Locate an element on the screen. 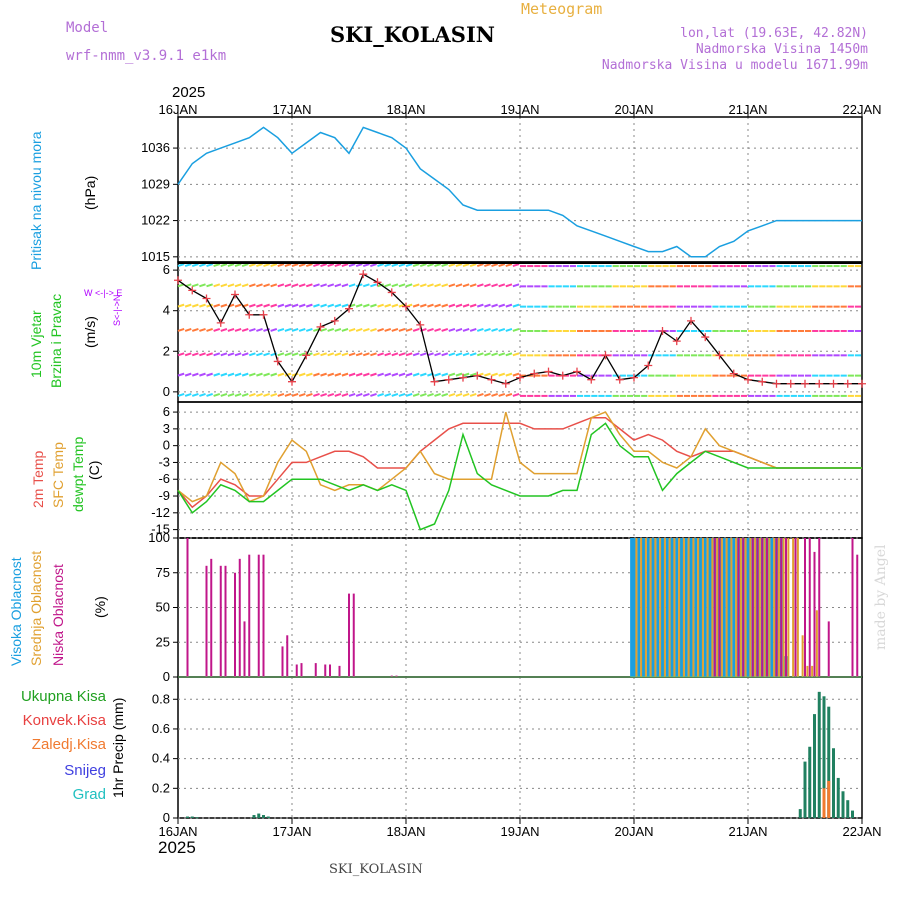  y-tick-label: 1015 is located at coordinates (155, 256).